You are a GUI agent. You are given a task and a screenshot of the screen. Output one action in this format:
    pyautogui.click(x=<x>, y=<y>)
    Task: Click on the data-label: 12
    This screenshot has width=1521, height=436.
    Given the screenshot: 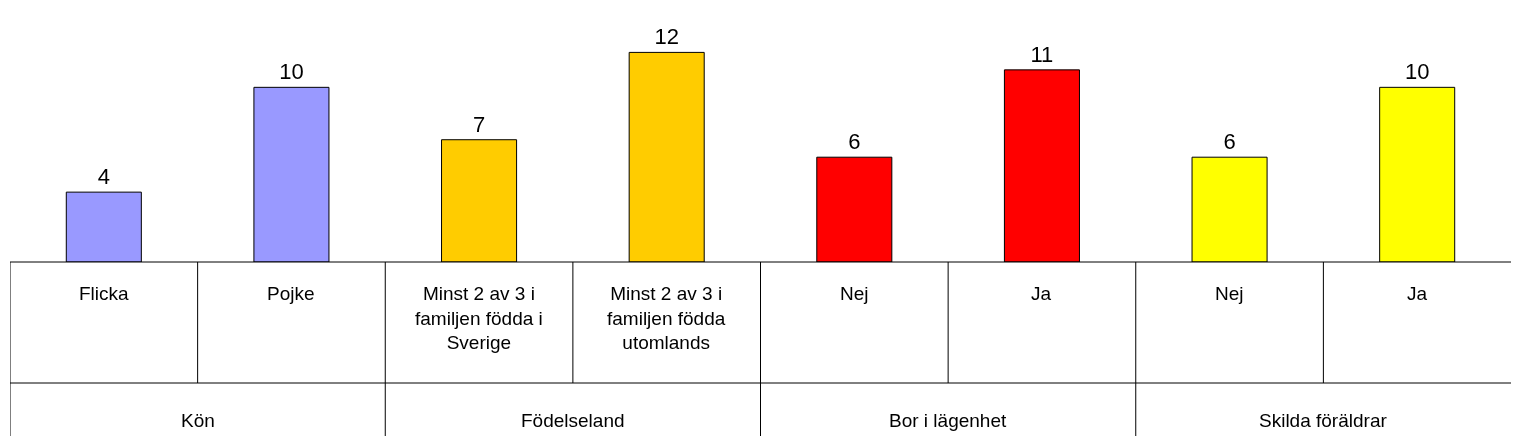 What is the action you would take?
    pyautogui.click(x=666, y=37)
    